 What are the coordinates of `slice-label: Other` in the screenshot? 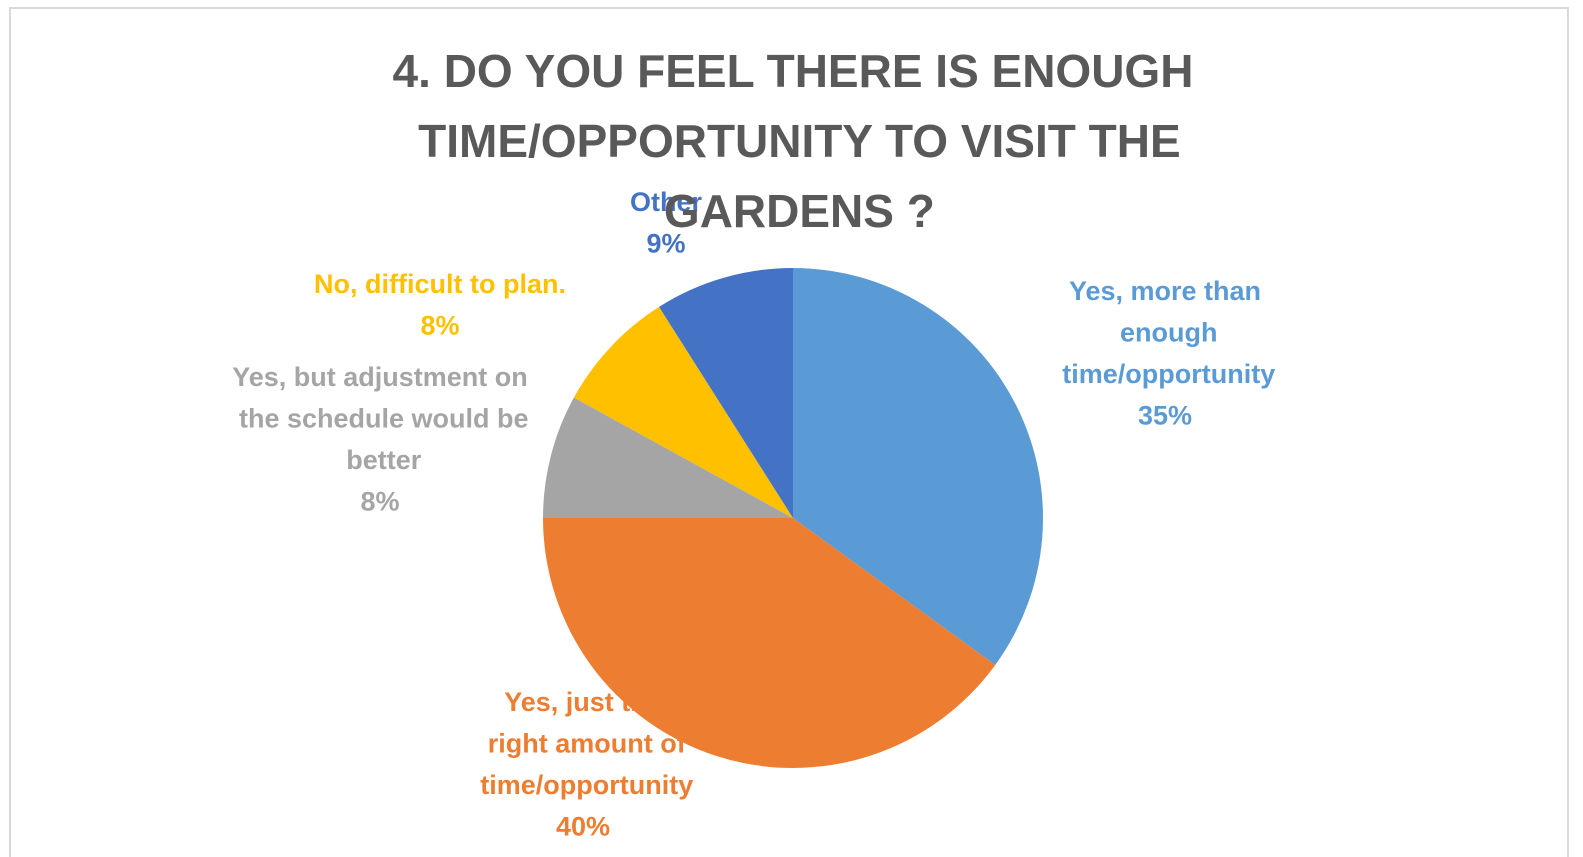 It's located at (666, 202).